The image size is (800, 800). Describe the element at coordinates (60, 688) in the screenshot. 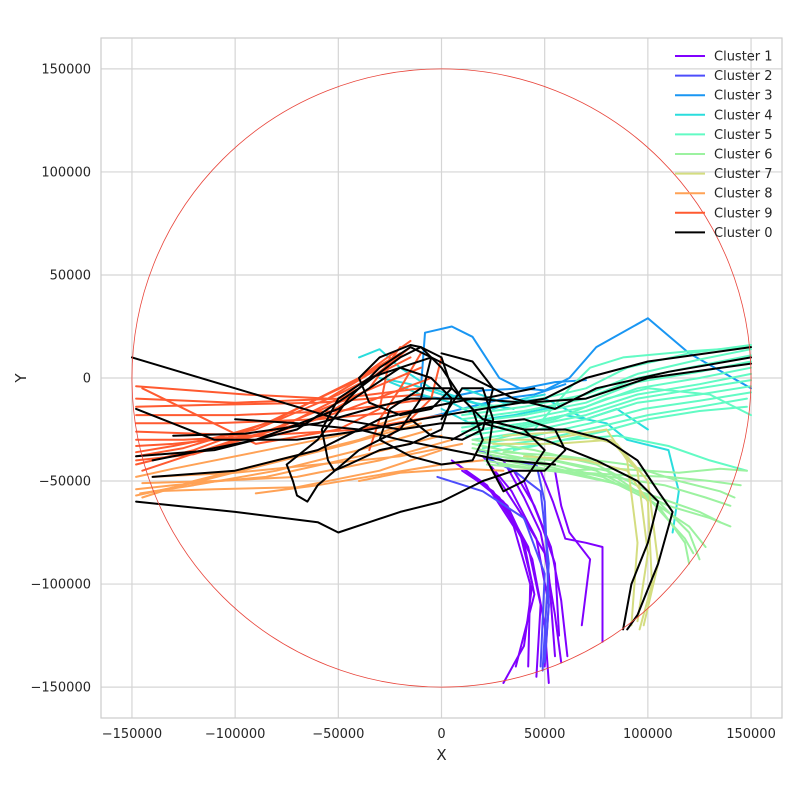

I see `y-tick-label: −150000` at that location.